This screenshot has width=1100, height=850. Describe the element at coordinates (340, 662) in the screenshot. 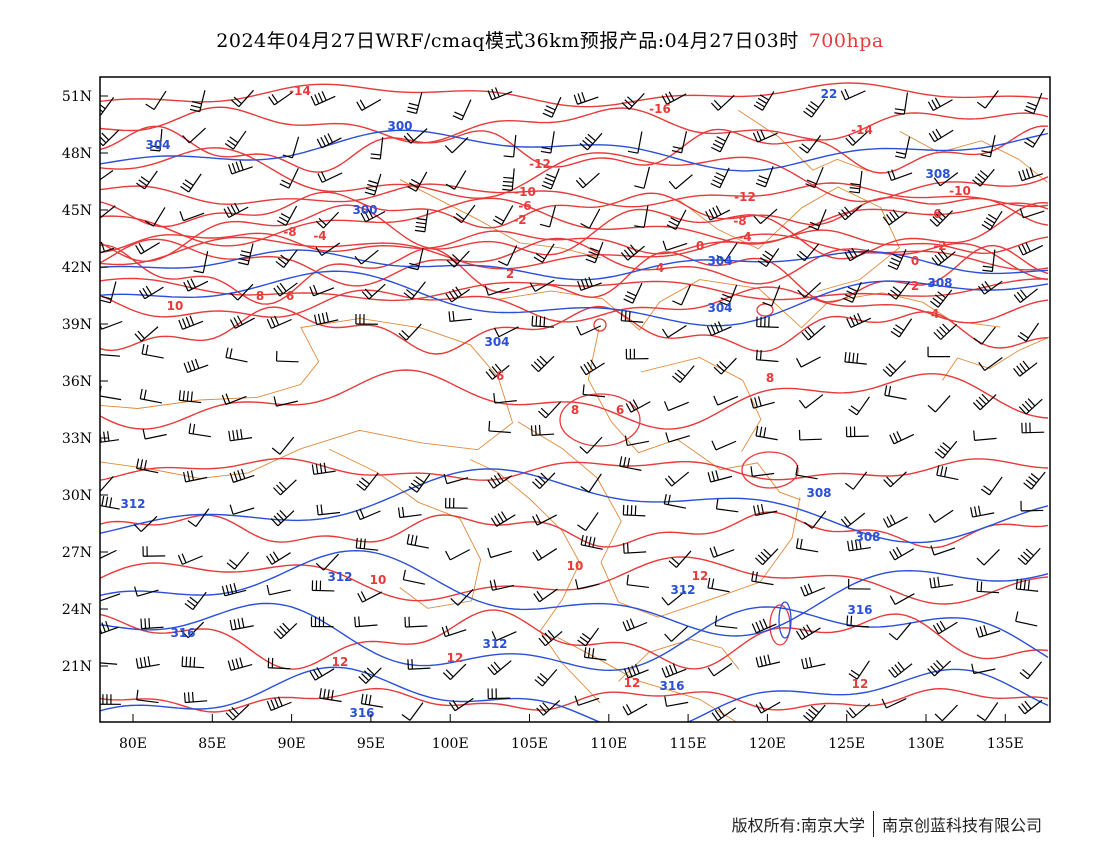

I see `temperature-label: 12` at that location.